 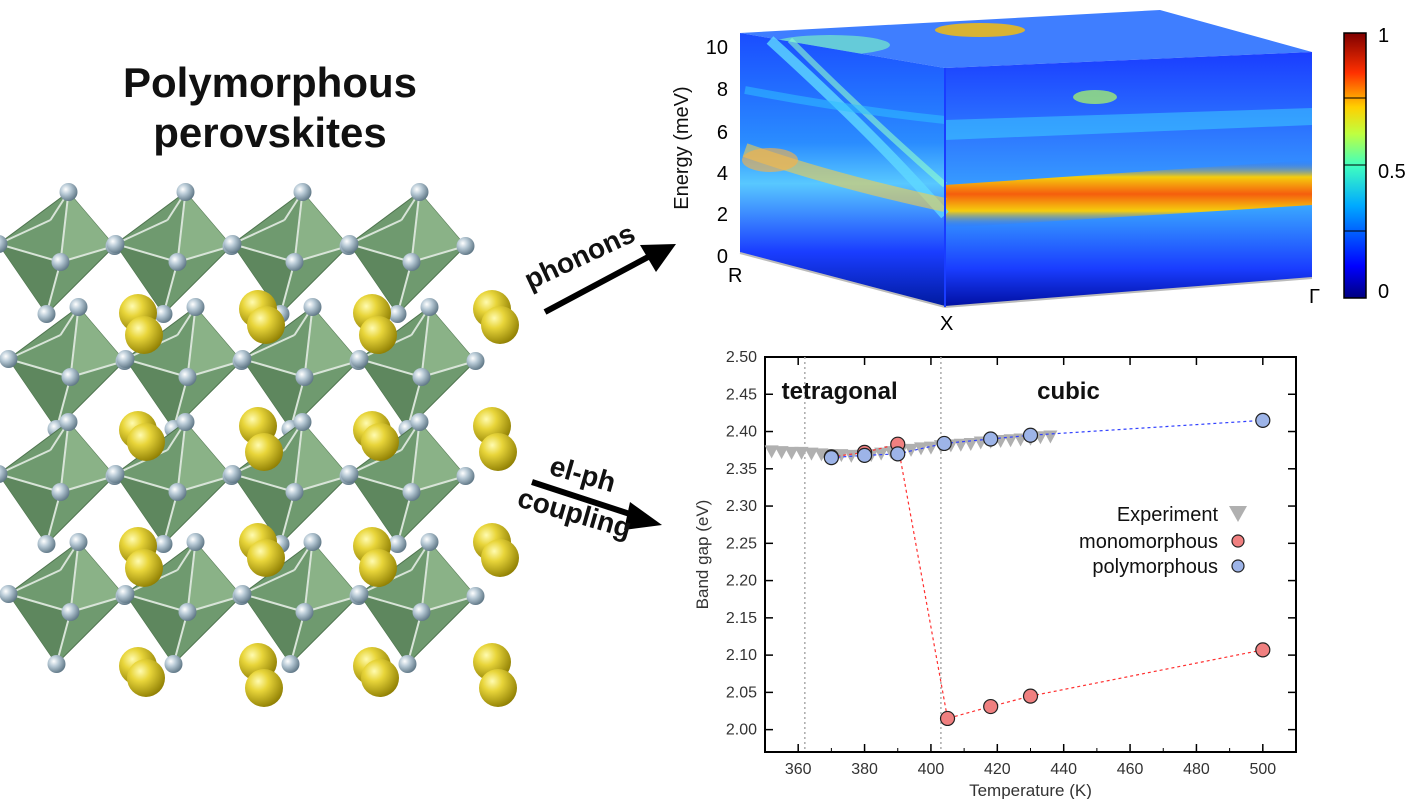 I want to click on x-tick-label: 360, so click(x=798, y=769).